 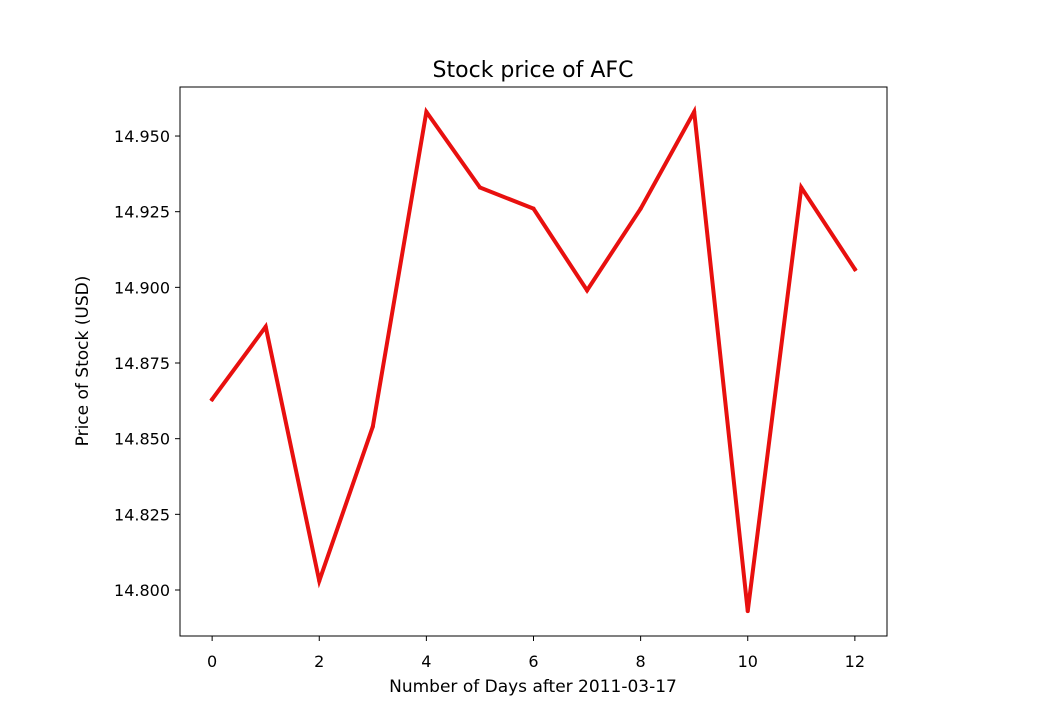 What do you see at coordinates (319, 661) in the screenshot?
I see `x-tick-label: 2` at bounding box center [319, 661].